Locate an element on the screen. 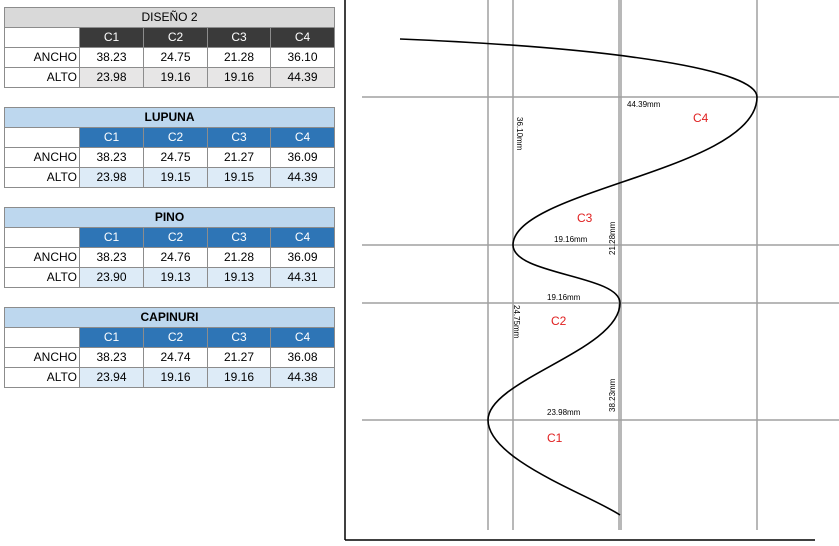  value-cell: 24.75 is located at coordinates (175, 157).